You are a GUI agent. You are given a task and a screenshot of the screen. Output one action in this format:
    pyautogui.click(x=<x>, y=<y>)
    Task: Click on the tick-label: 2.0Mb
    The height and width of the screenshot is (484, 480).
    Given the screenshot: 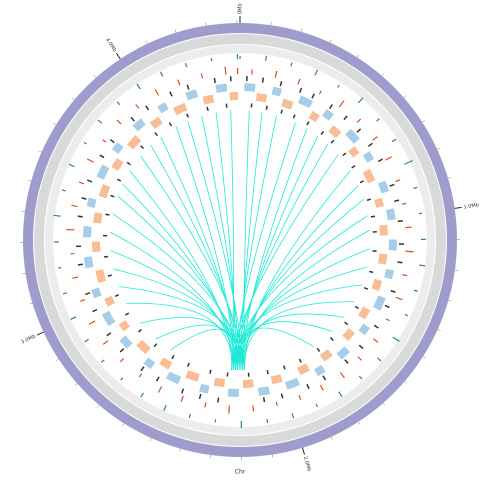 What is the action you would take?
    pyautogui.click(x=307, y=464)
    